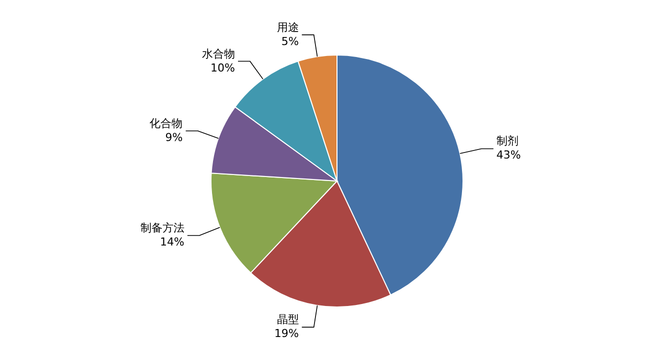 This screenshot has height=349, width=672. I want to click on data-label: 9%, so click(174, 137).